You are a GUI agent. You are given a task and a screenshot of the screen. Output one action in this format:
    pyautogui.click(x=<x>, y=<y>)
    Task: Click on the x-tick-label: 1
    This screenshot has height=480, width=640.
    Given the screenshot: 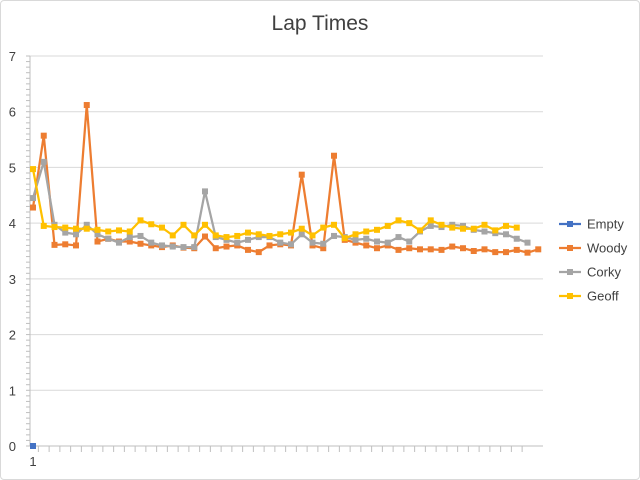 What is the action you would take?
    pyautogui.click(x=32, y=461)
    